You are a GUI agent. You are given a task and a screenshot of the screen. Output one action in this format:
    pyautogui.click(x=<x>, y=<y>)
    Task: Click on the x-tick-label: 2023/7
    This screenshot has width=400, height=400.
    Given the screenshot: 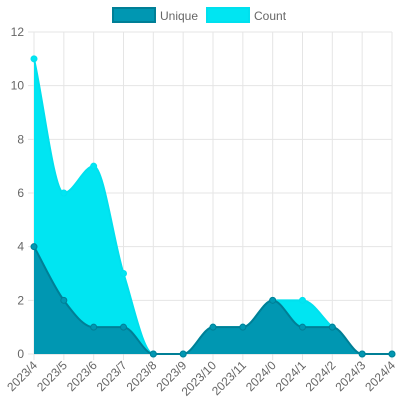 What is the action you would take?
    pyautogui.click(x=112, y=376)
    